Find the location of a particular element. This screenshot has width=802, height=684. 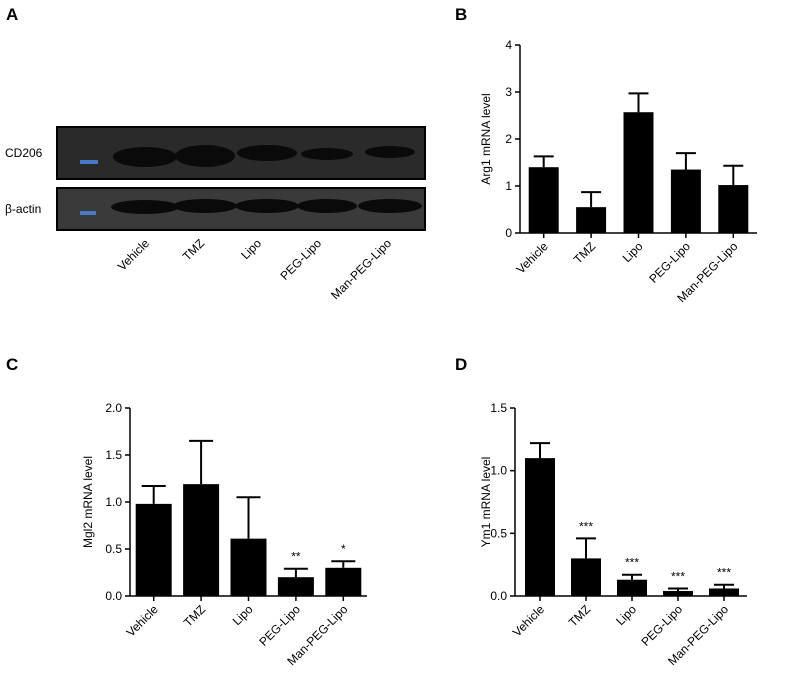

lane-label: TMZ is located at coordinates (193, 249).